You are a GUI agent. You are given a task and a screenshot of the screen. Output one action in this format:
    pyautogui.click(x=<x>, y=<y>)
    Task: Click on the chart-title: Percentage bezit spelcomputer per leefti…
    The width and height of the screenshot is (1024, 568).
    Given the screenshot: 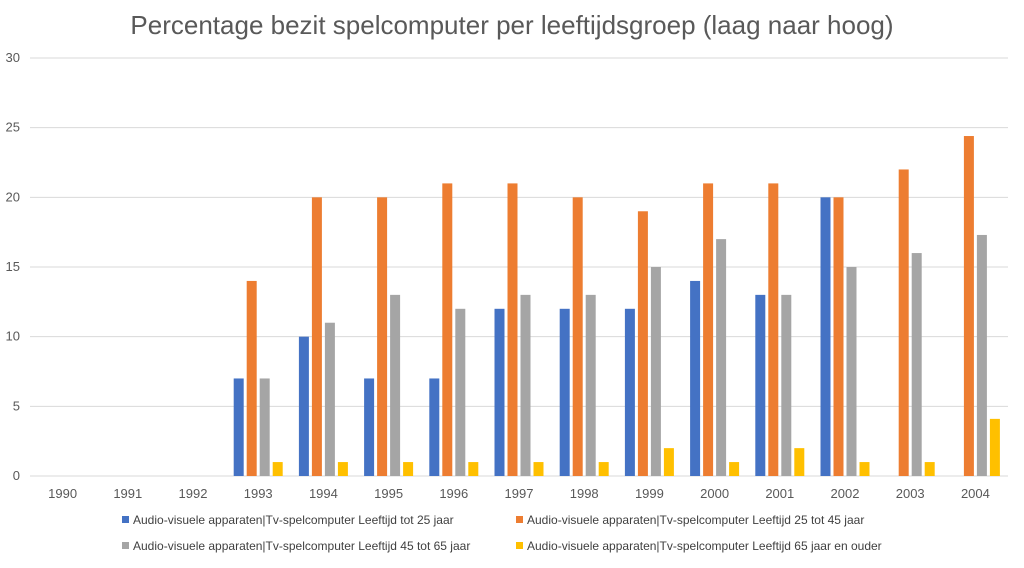 What is the action you would take?
    pyautogui.click(x=511, y=25)
    